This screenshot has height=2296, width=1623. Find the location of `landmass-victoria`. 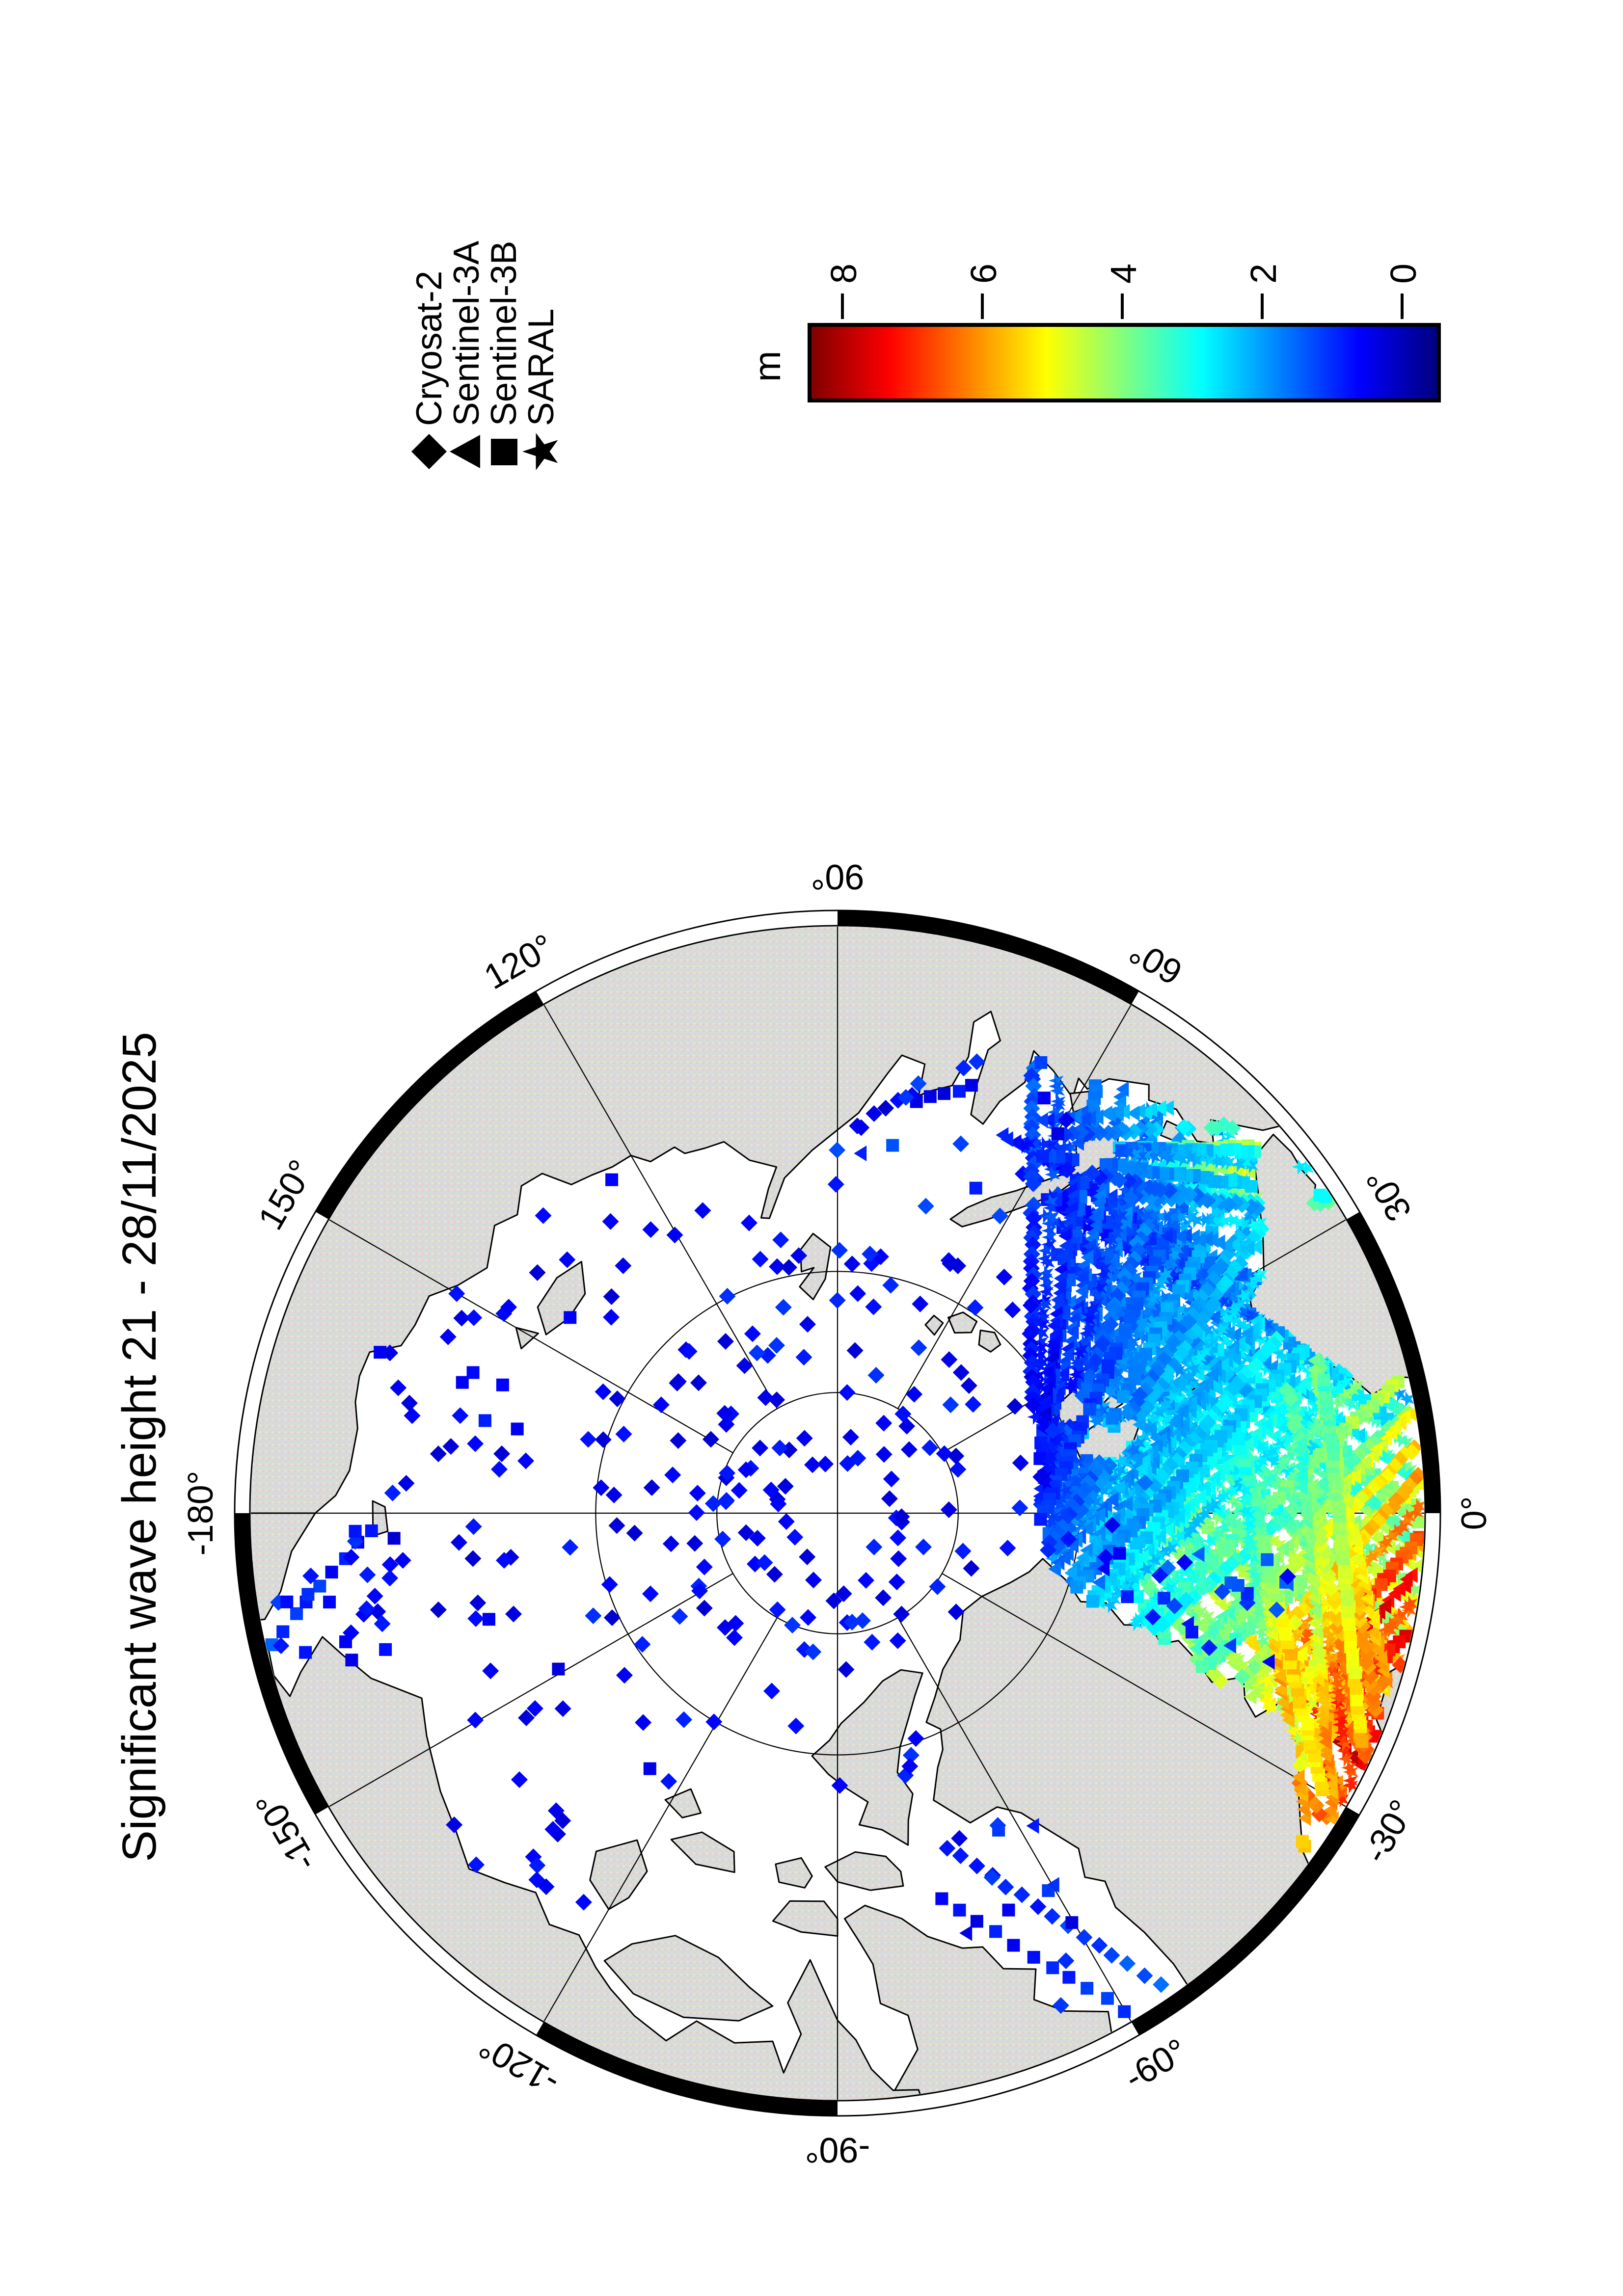

landmass-victoria is located at coordinates (688, 1978).